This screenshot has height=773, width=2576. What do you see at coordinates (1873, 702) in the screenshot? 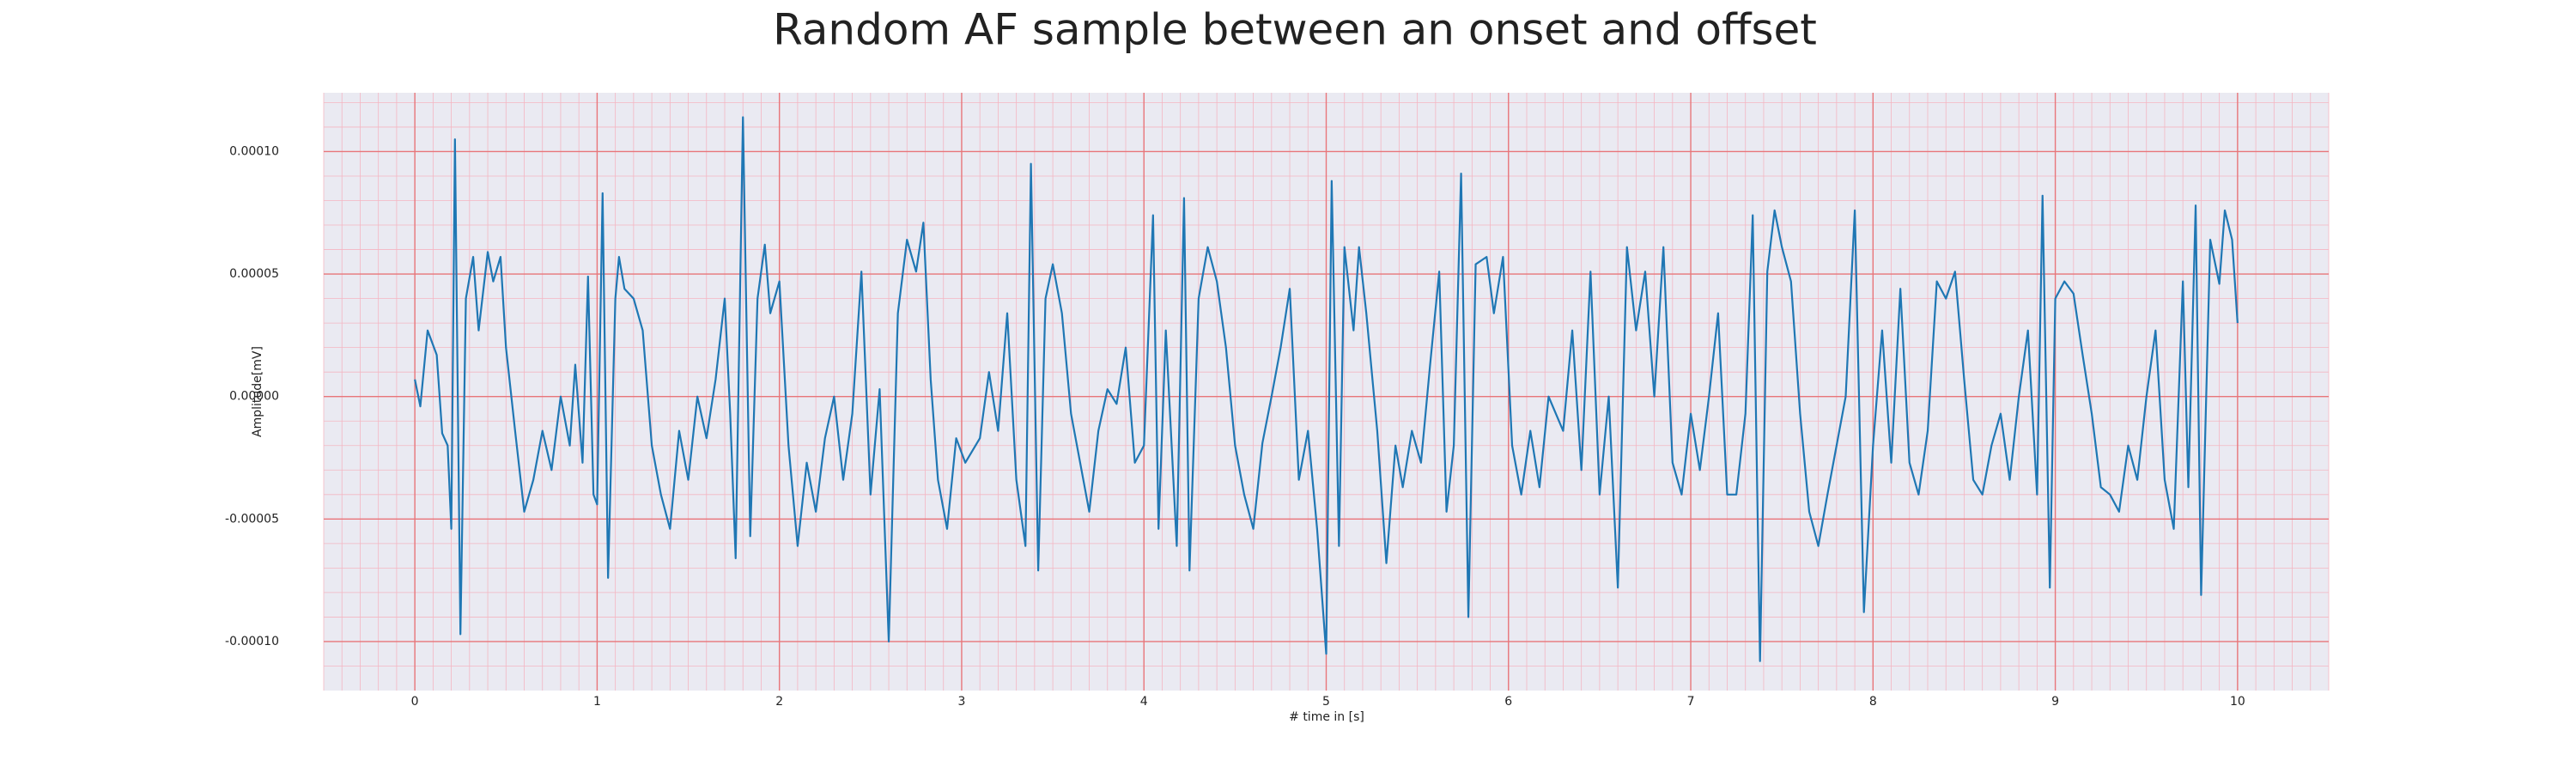
I see `x-tick-label: 8` at bounding box center [1873, 702].